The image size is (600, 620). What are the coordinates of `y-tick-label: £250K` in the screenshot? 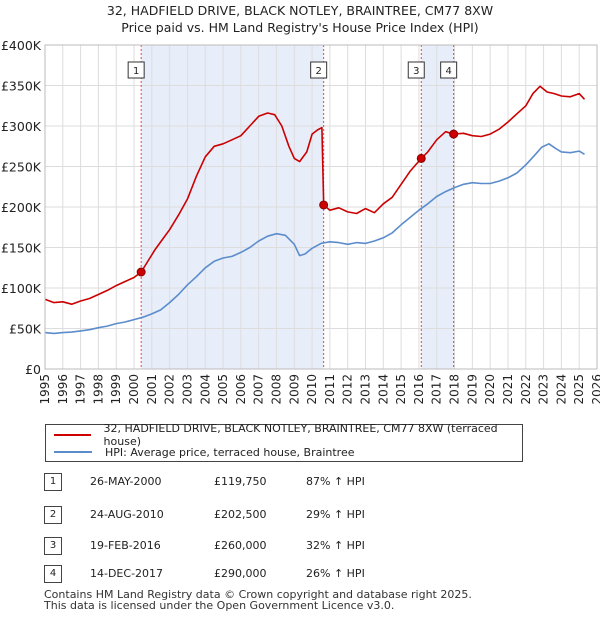 It's located at (21, 167).